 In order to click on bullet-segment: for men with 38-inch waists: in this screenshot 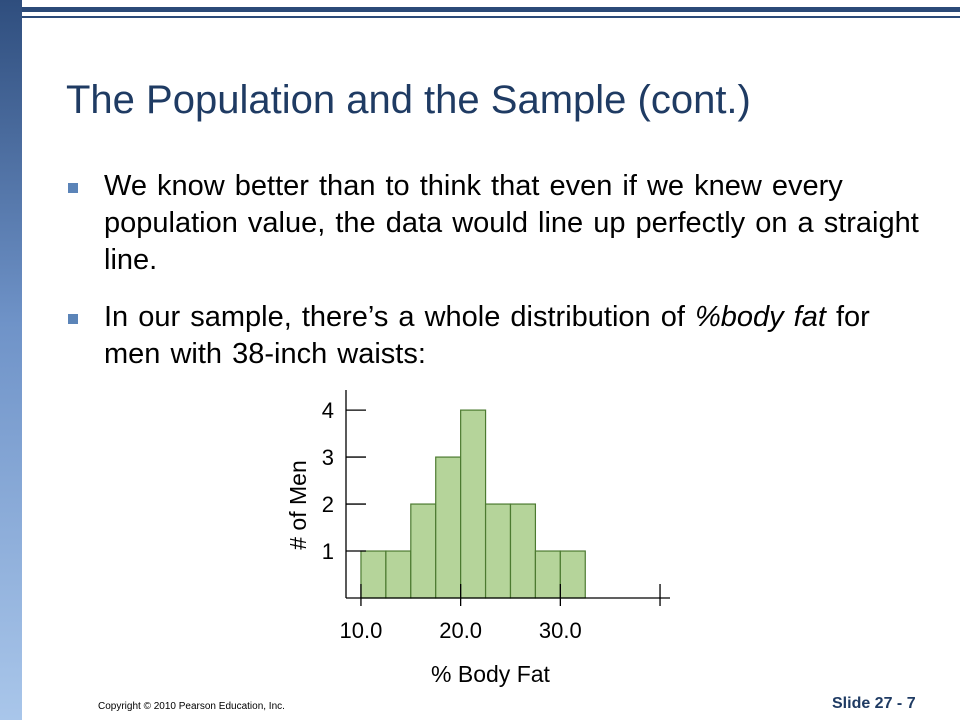, I will do `click(487, 335)`.